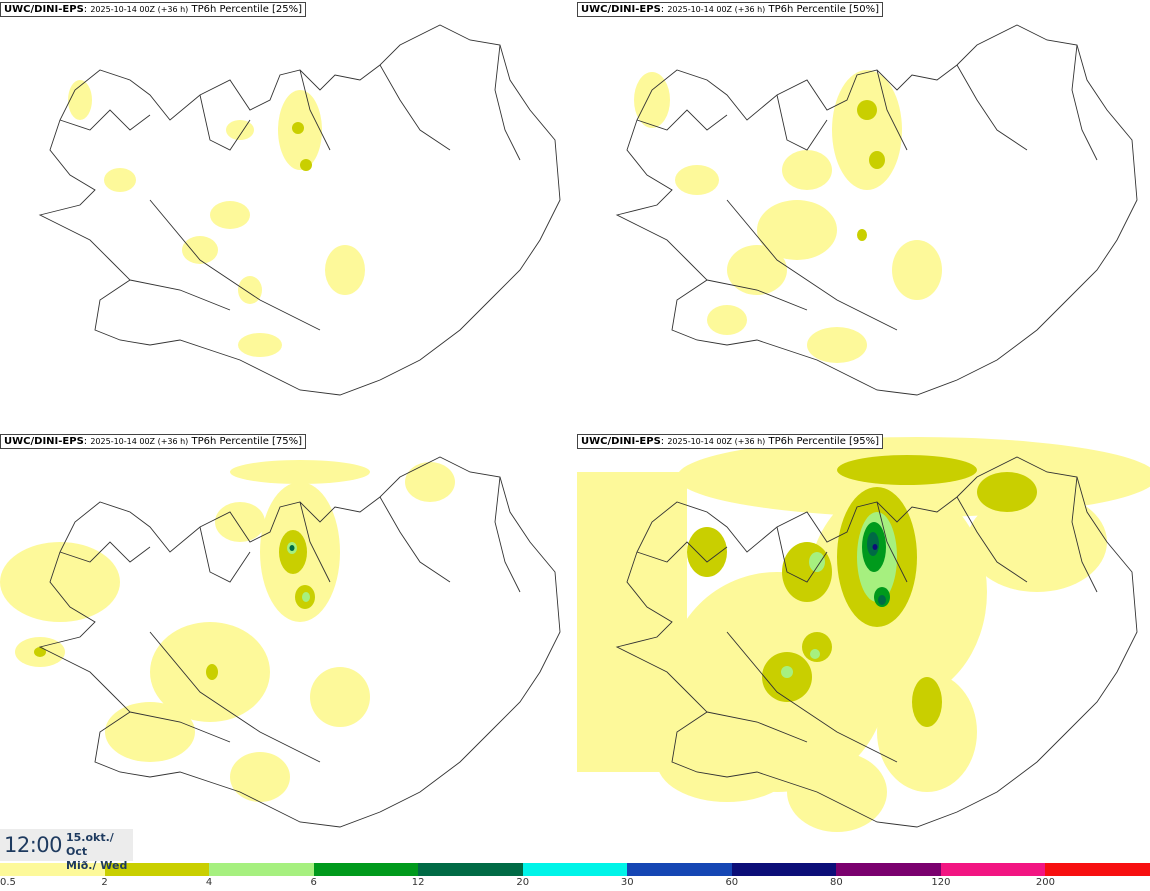  I want to click on legend-label: 4, so click(209, 882).